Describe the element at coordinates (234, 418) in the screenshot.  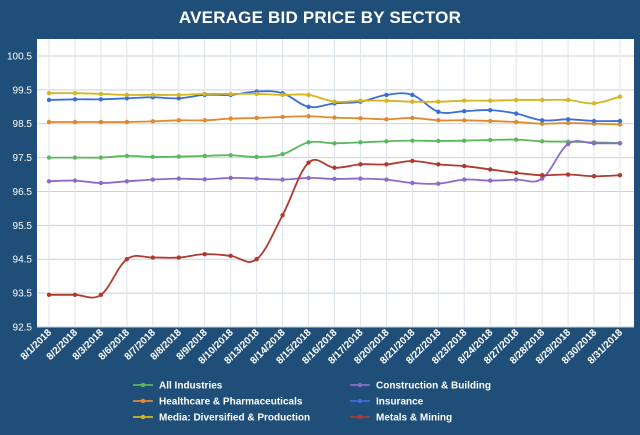
I see `legend-label-media-diversified-production: Media: Diversified & Production` at that location.